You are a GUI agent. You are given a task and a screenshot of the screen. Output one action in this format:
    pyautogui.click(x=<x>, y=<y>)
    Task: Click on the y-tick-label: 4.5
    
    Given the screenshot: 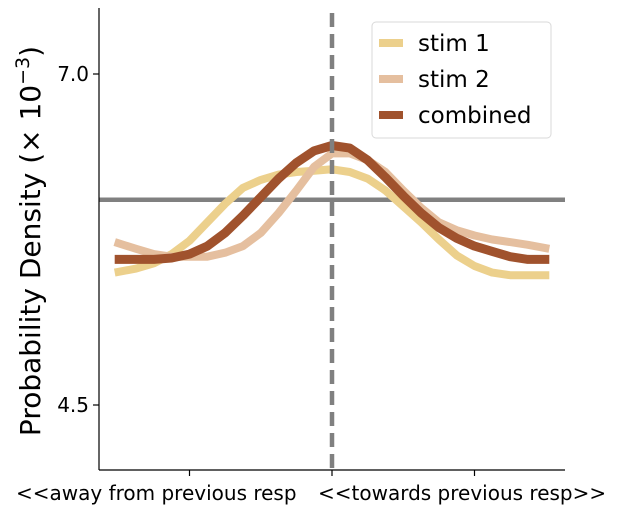 What is the action you would take?
    pyautogui.click(x=73, y=405)
    